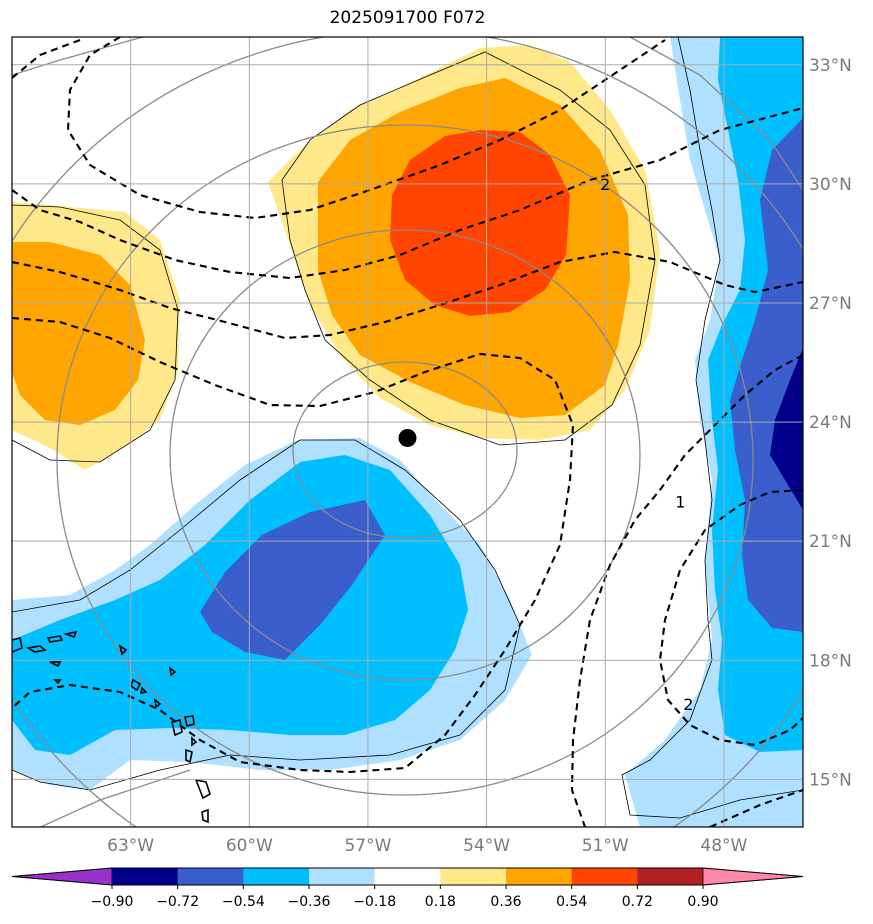 The height and width of the screenshot is (924, 873). I want to click on longitude-tick-label: 63°W, so click(130, 846).